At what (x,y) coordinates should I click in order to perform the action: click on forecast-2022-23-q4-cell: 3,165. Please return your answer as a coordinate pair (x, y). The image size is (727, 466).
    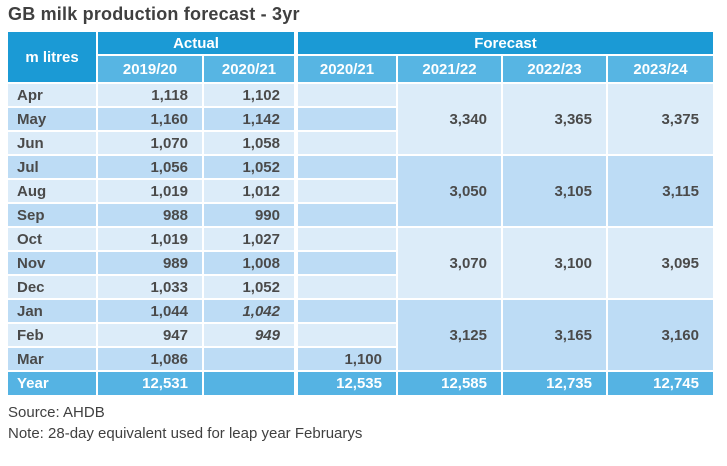
    Looking at the image, I should click on (554, 335).